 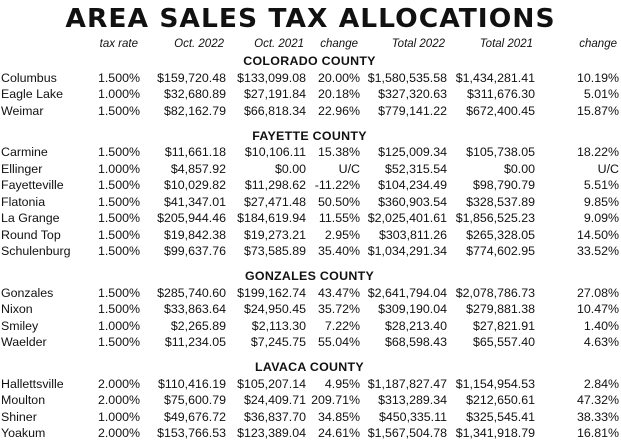 I want to click on oct-2021: $19,273.21, so click(x=274, y=234).